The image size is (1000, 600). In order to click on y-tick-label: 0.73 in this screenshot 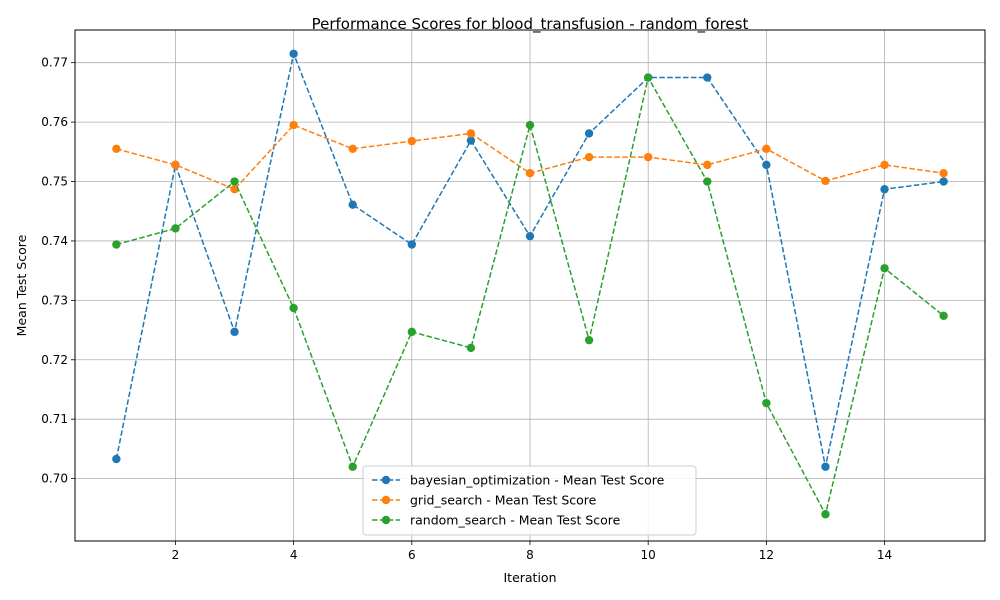, I will do `click(54, 300)`.